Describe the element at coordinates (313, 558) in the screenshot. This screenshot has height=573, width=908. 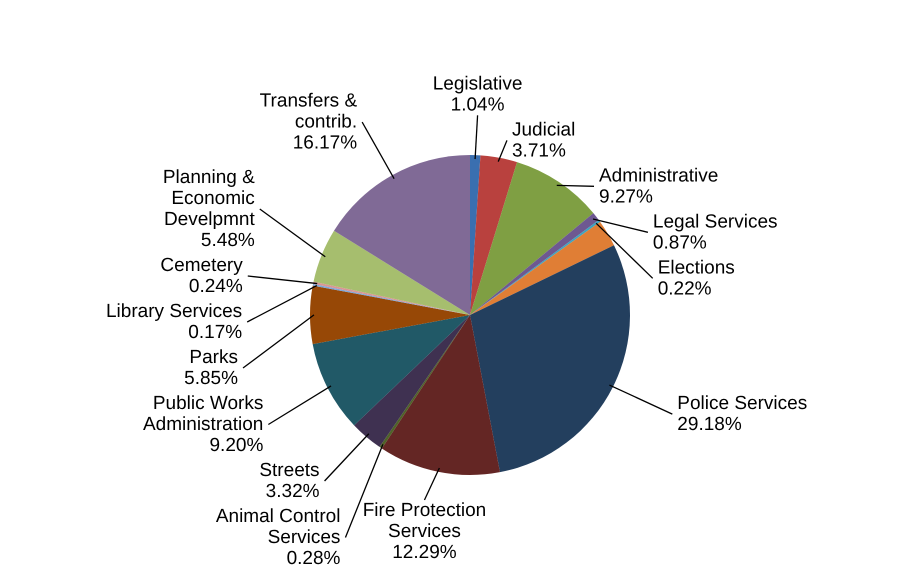
I see `data-label: 0.28%` at that location.